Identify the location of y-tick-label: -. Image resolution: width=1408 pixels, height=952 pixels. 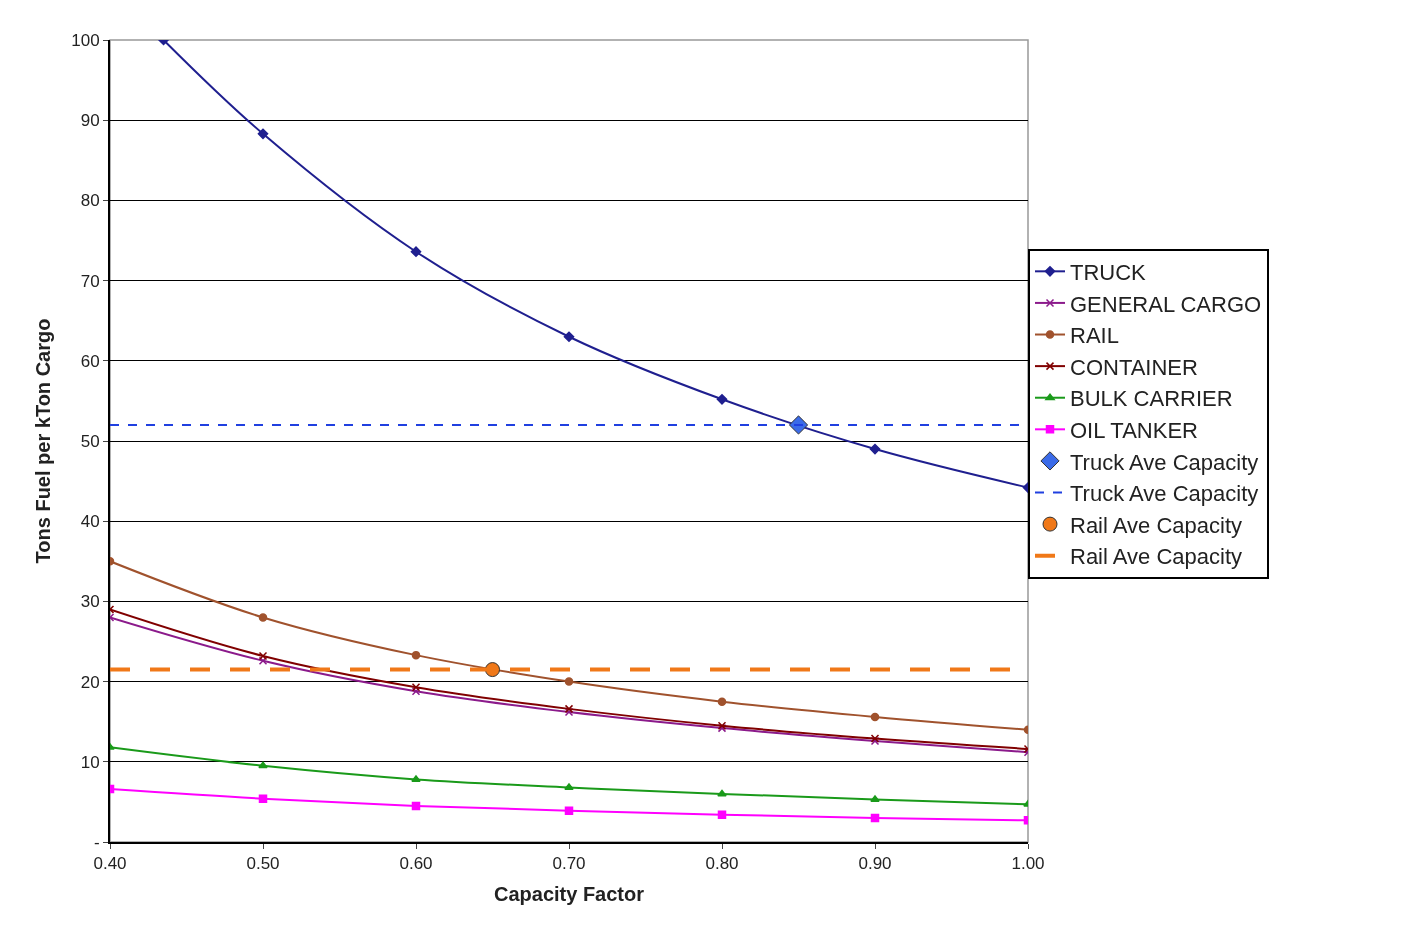
(96, 842).